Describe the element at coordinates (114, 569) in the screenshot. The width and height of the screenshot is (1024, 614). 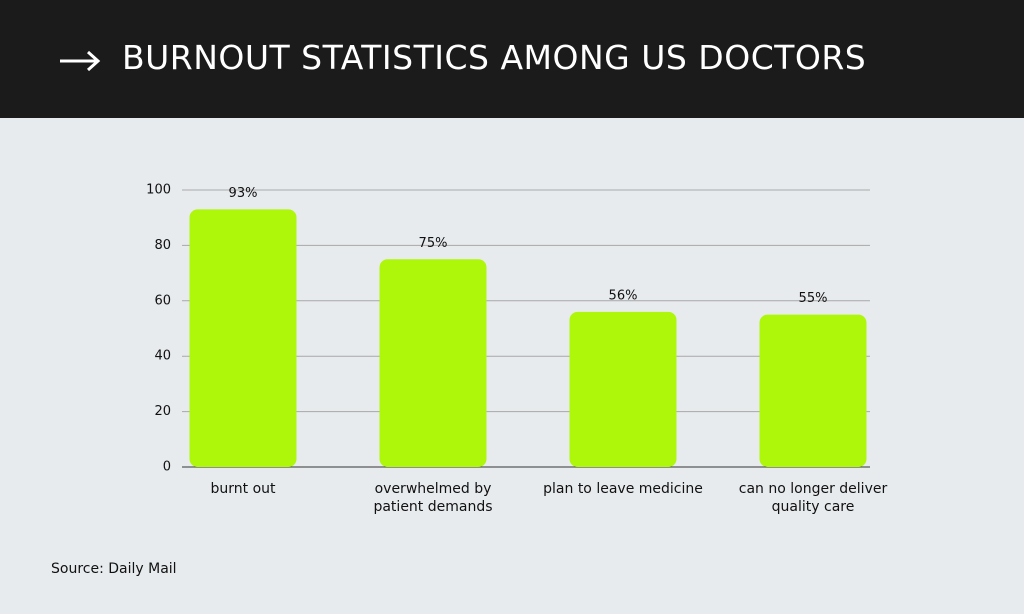
I see `source-note: Source: Daily Mail` at that location.